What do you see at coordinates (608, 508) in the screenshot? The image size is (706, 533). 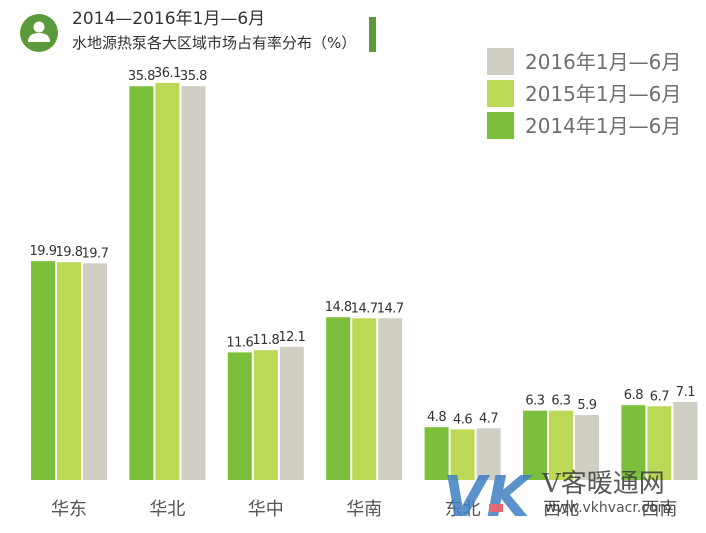 I see `watermark-url: www.vkhvacr.com` at bounding box center [608, 508].